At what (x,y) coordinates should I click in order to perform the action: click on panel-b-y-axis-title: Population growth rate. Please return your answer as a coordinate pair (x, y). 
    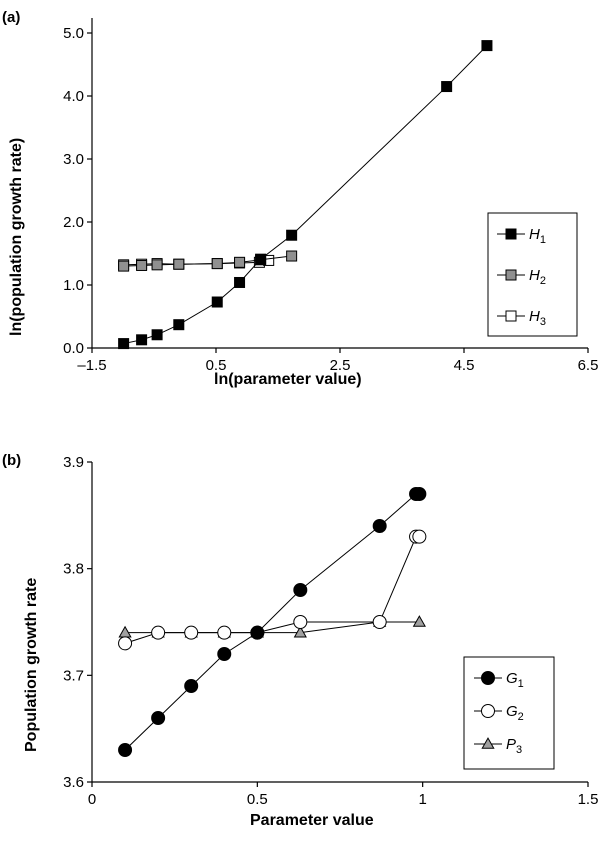
    Looking at the image, I should click on (31, 665).